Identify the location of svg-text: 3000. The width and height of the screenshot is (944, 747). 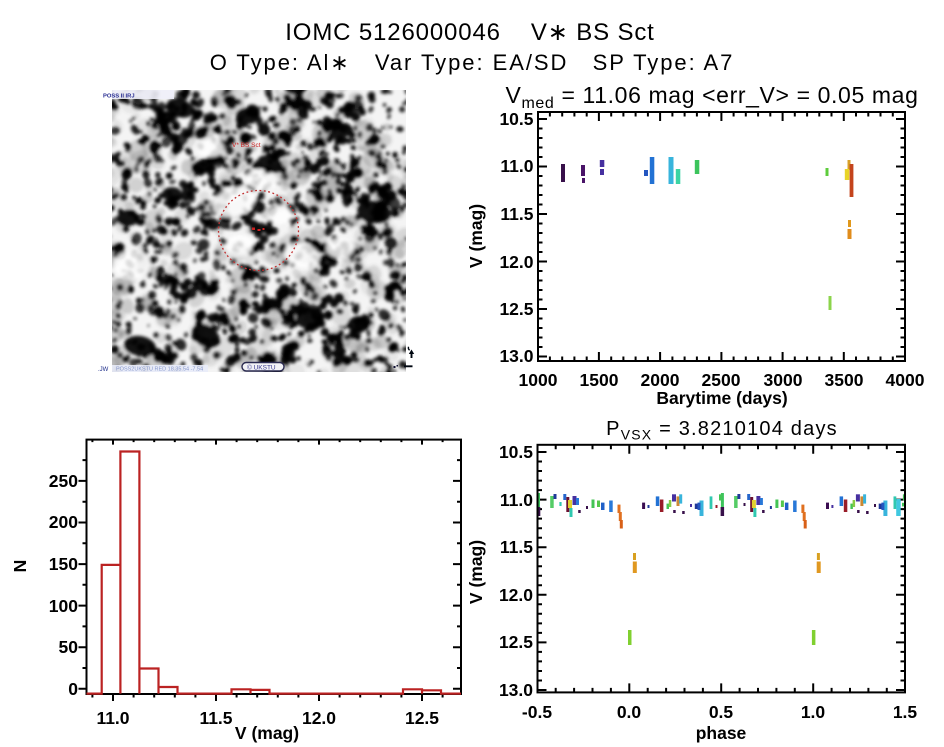
(783, 380).